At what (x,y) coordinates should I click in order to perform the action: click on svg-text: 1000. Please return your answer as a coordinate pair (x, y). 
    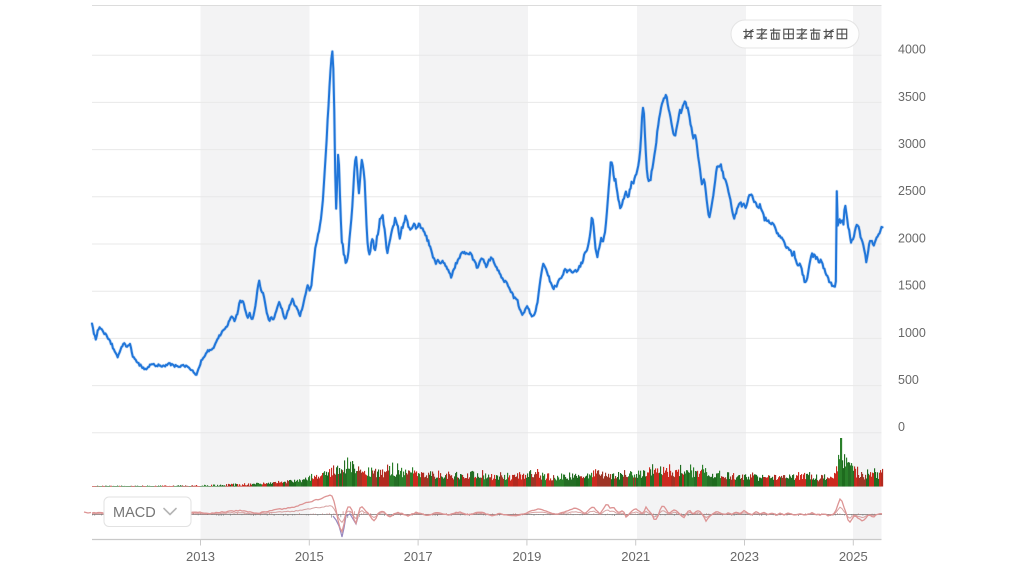
    Looking at the image, I should click on (912, 333).